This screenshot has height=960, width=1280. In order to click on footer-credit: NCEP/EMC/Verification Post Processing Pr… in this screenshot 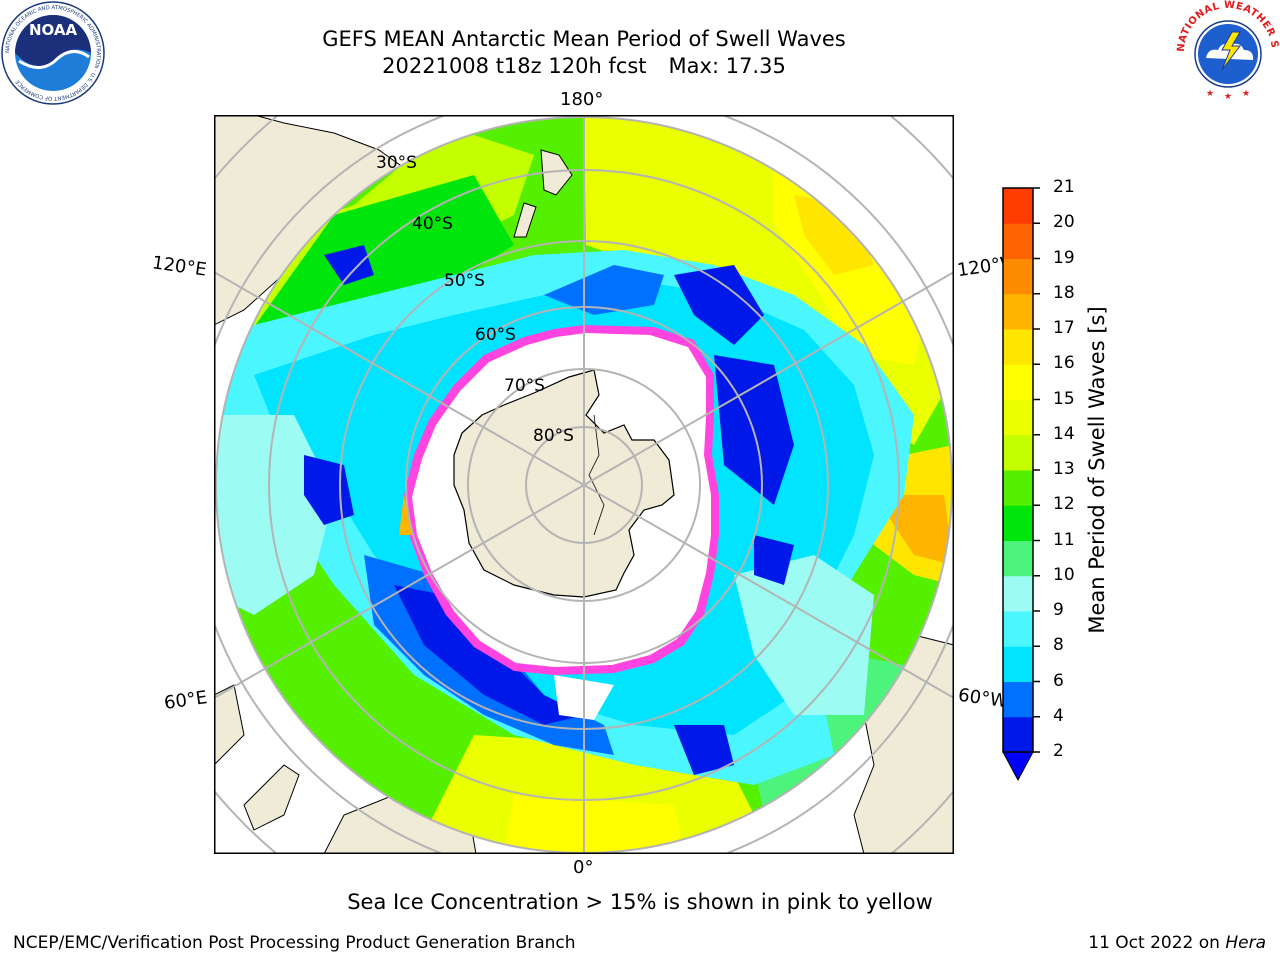, I will do `click(294, 943)`.